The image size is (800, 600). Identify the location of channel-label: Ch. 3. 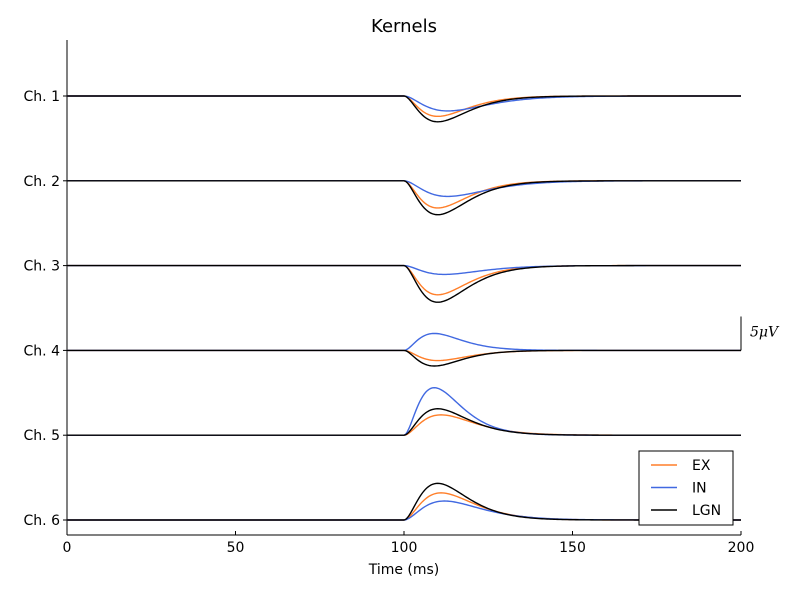
(42, 267).